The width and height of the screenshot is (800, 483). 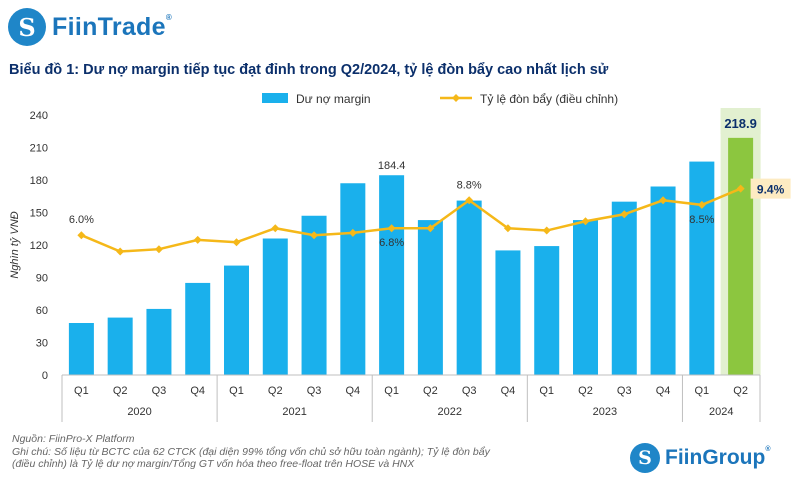 I want to click on legend-line-label: Tỷ lệ đòn bẩy (điều chỉnh), so click(x=549, y=99).